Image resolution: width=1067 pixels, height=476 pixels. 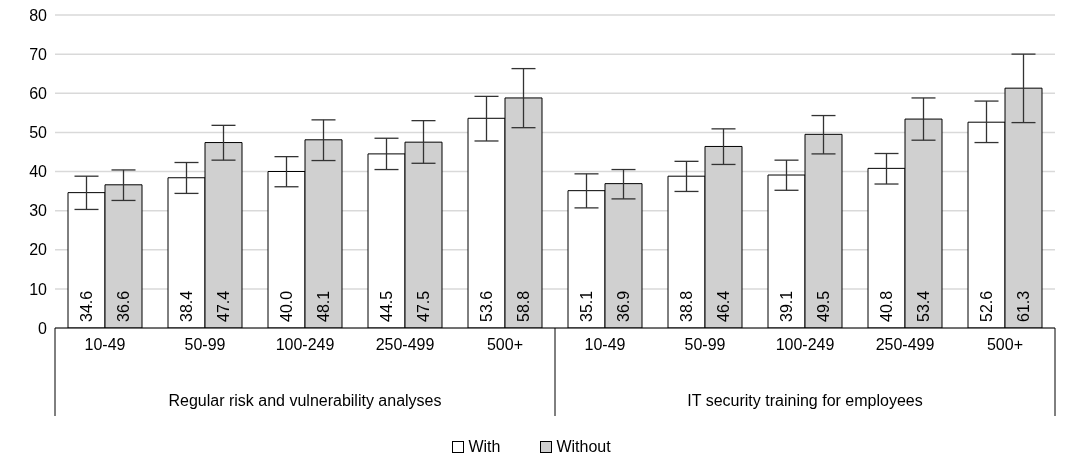 What do you see at coordinates (38, 15) in the screenshot?
I see `y-tick-label: 80` at bounding box center [38, 15].